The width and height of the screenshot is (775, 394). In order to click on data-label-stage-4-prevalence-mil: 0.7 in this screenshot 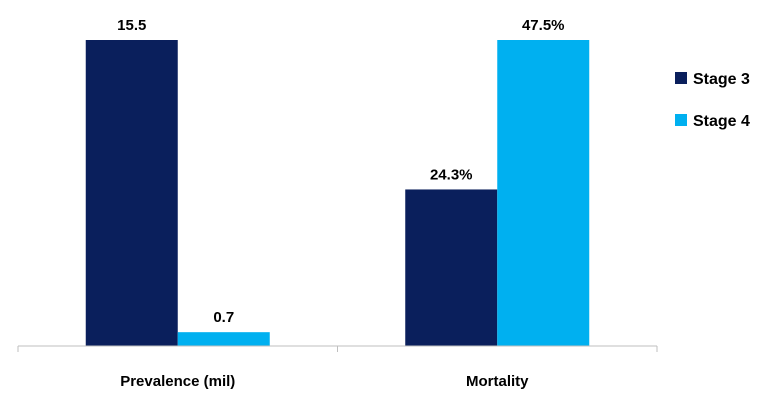, I will do `click(223, 317)`.